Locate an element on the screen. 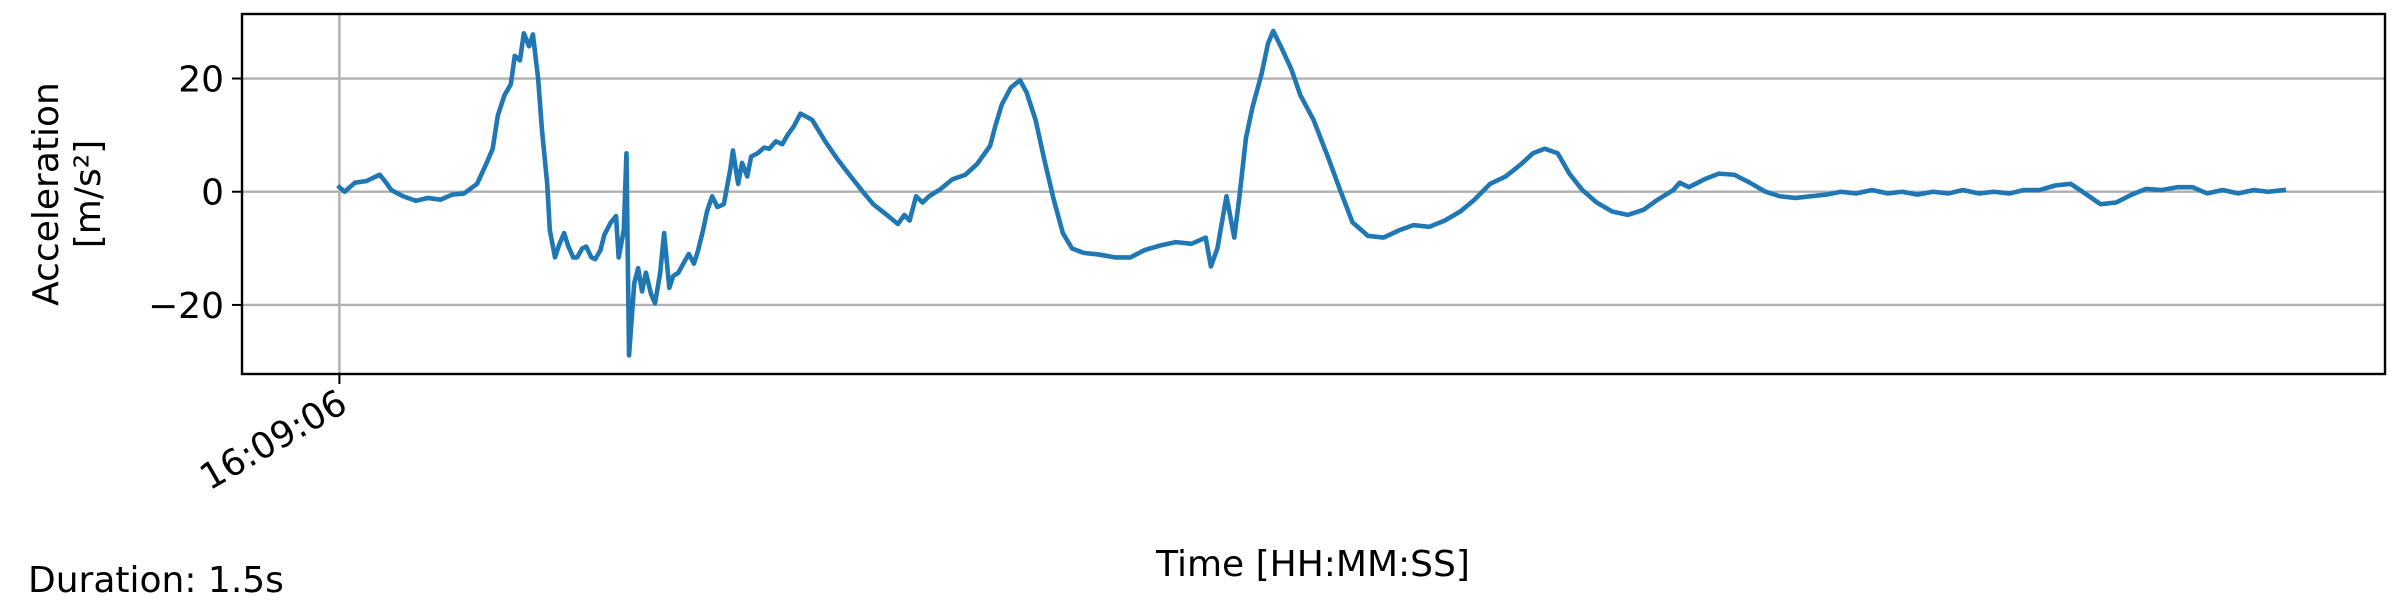  y-tick-label: −20 is located at coordinates (186, 306).